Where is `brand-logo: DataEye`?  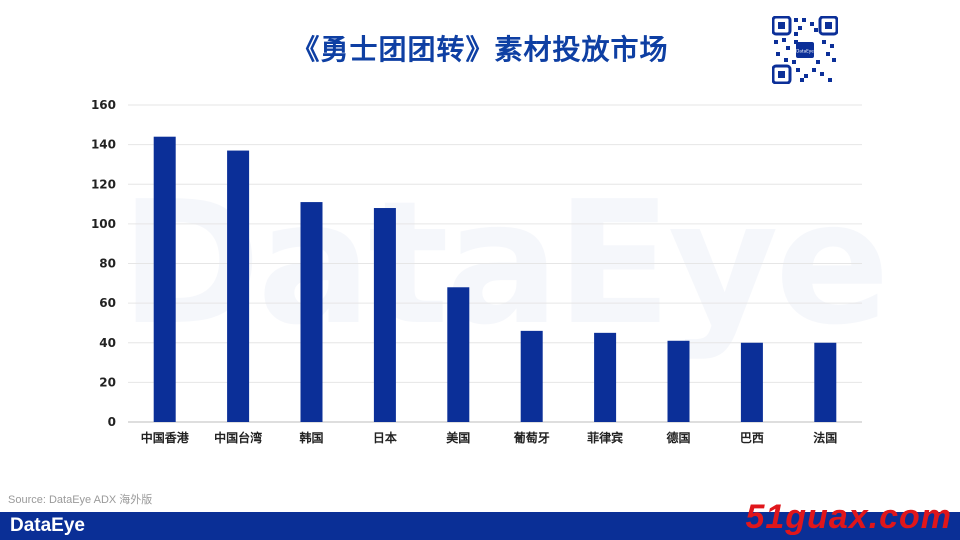
brand-logo: DataEye is located at coordinates (47, 525).